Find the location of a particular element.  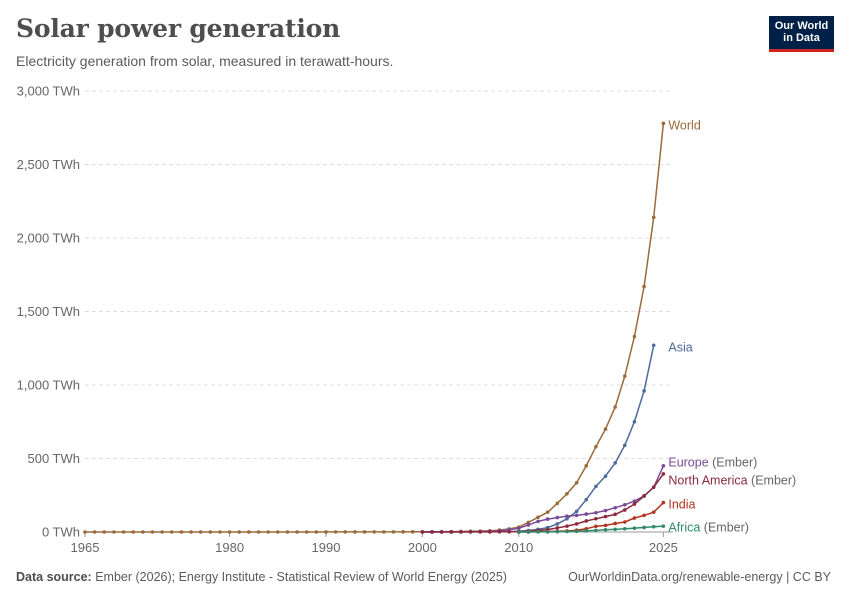

series-label: North America (Ember) is located at coordinates (732, 481).